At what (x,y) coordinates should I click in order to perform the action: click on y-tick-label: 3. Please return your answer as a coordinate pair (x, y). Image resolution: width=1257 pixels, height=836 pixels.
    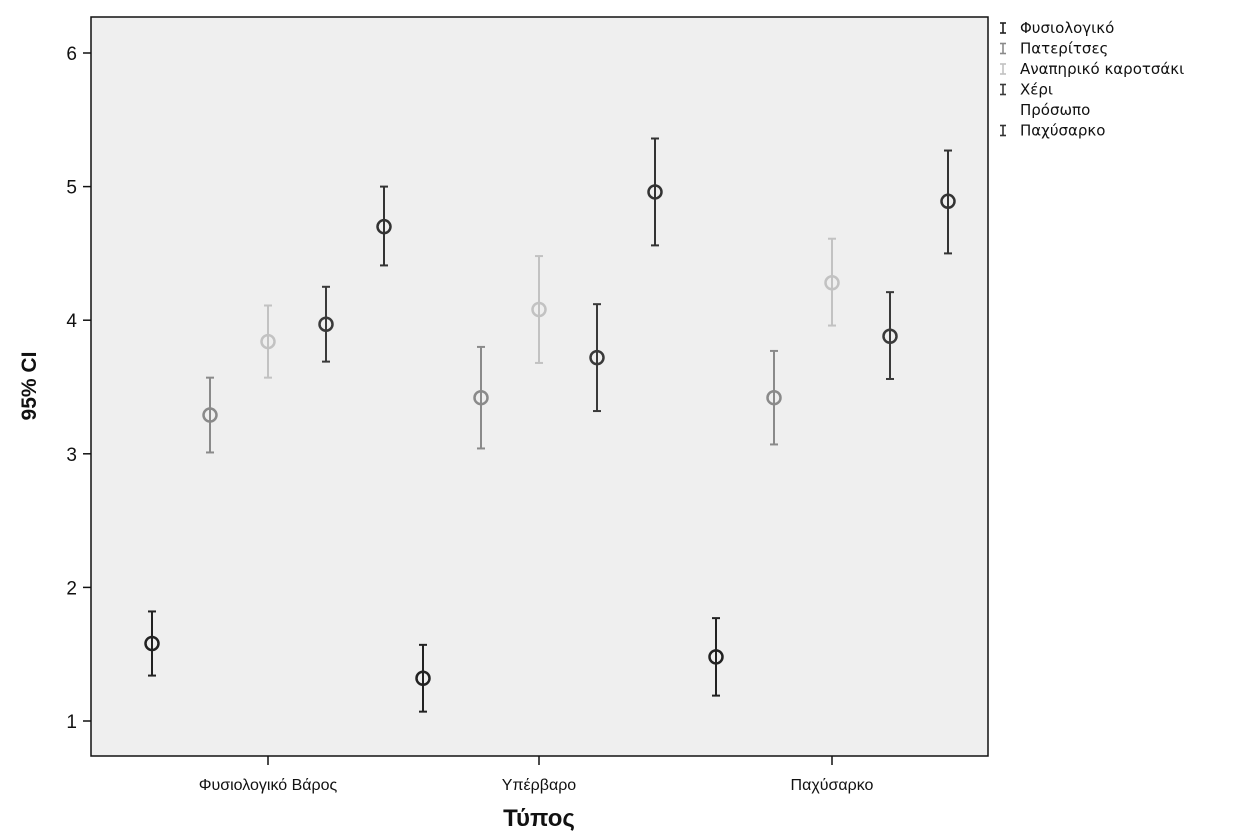
    Looking at the image, I should click on (71, 455).